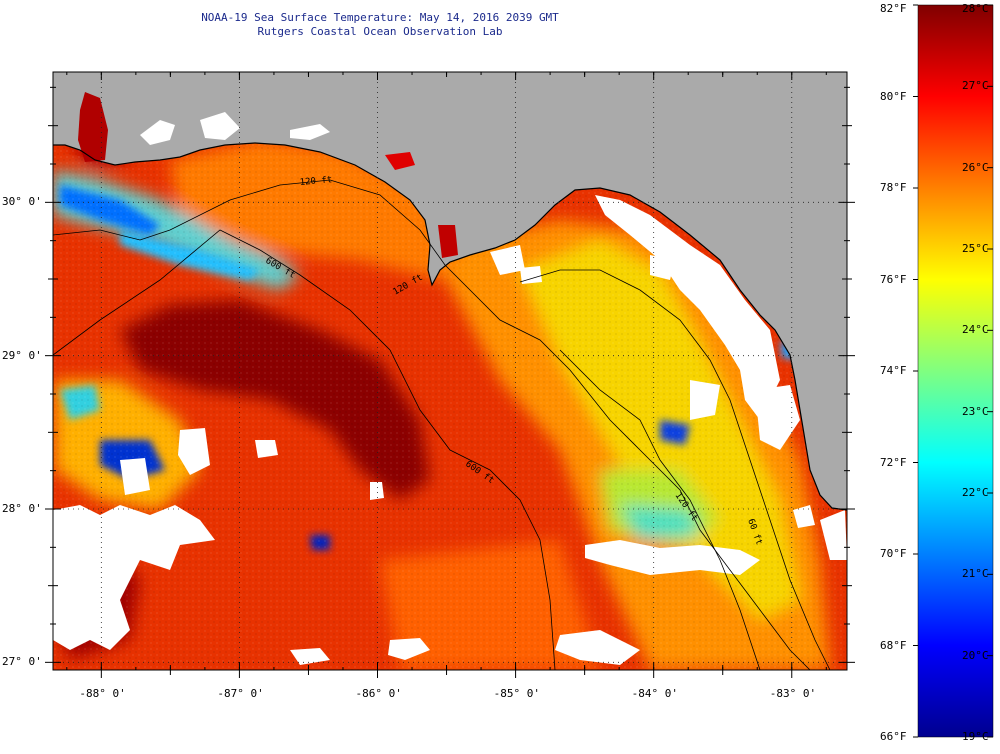 Image resolution: width=1000 pixels, height=754 pixels. Describe the element at coordinates (893, 279) in the screenshot. I see `colorbar-f-label: 76°F` at that location.